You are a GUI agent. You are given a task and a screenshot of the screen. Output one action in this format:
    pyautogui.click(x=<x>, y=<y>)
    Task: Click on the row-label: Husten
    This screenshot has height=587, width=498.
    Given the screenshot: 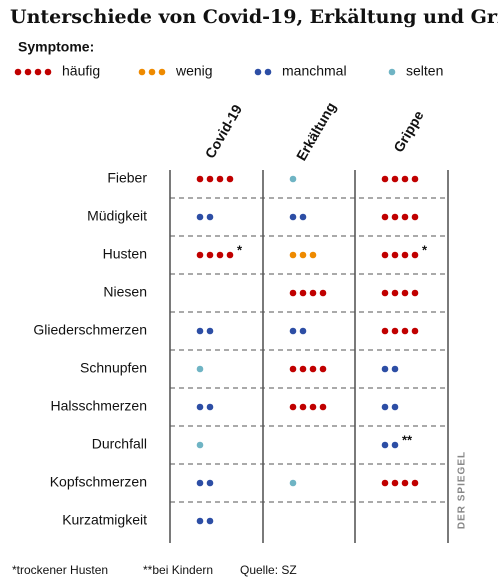 What is the action you would take?
    pyautogui.click(x=125, y=254)
    